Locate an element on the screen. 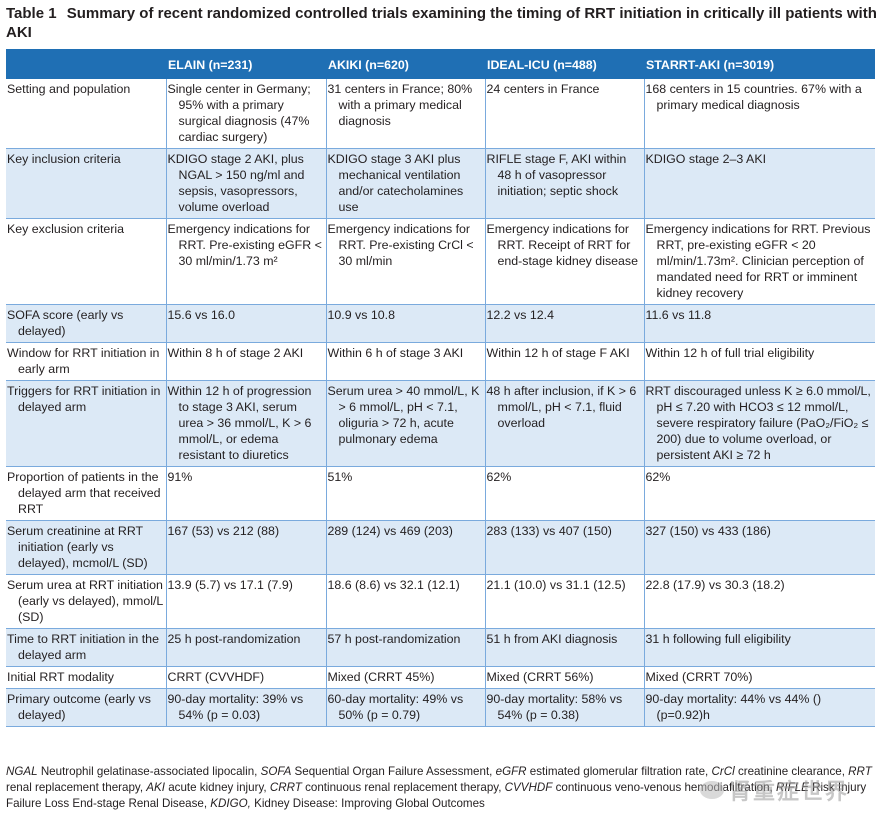  footnote-abbr: SOFA is located at coordinates (276, 771).